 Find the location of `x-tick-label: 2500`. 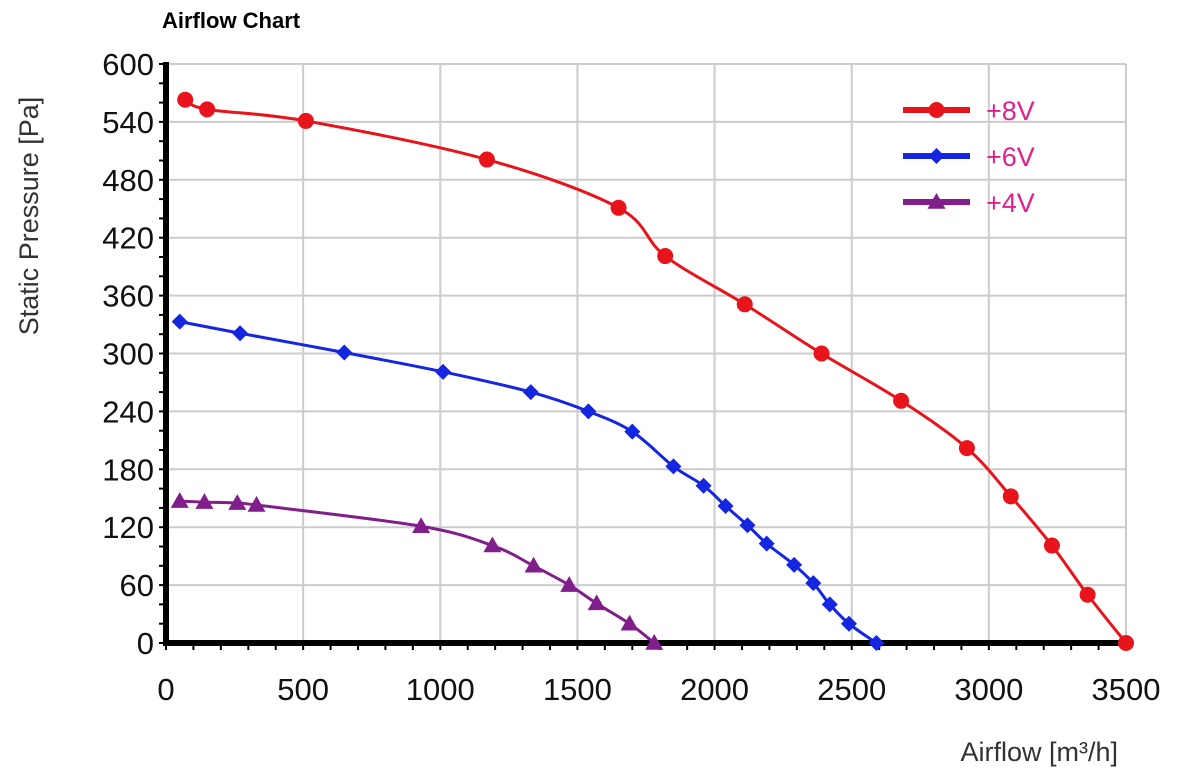

x-tick-label: 2500 is located at coordinates (851, 689).